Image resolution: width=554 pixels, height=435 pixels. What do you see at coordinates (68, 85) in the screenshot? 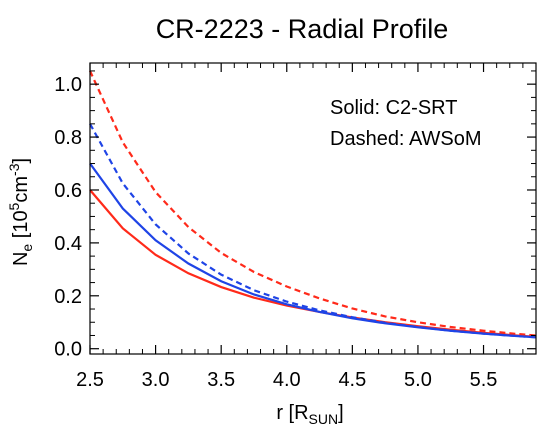
I see `y-tick-label: 1.0` at bounding box center [68, 85].